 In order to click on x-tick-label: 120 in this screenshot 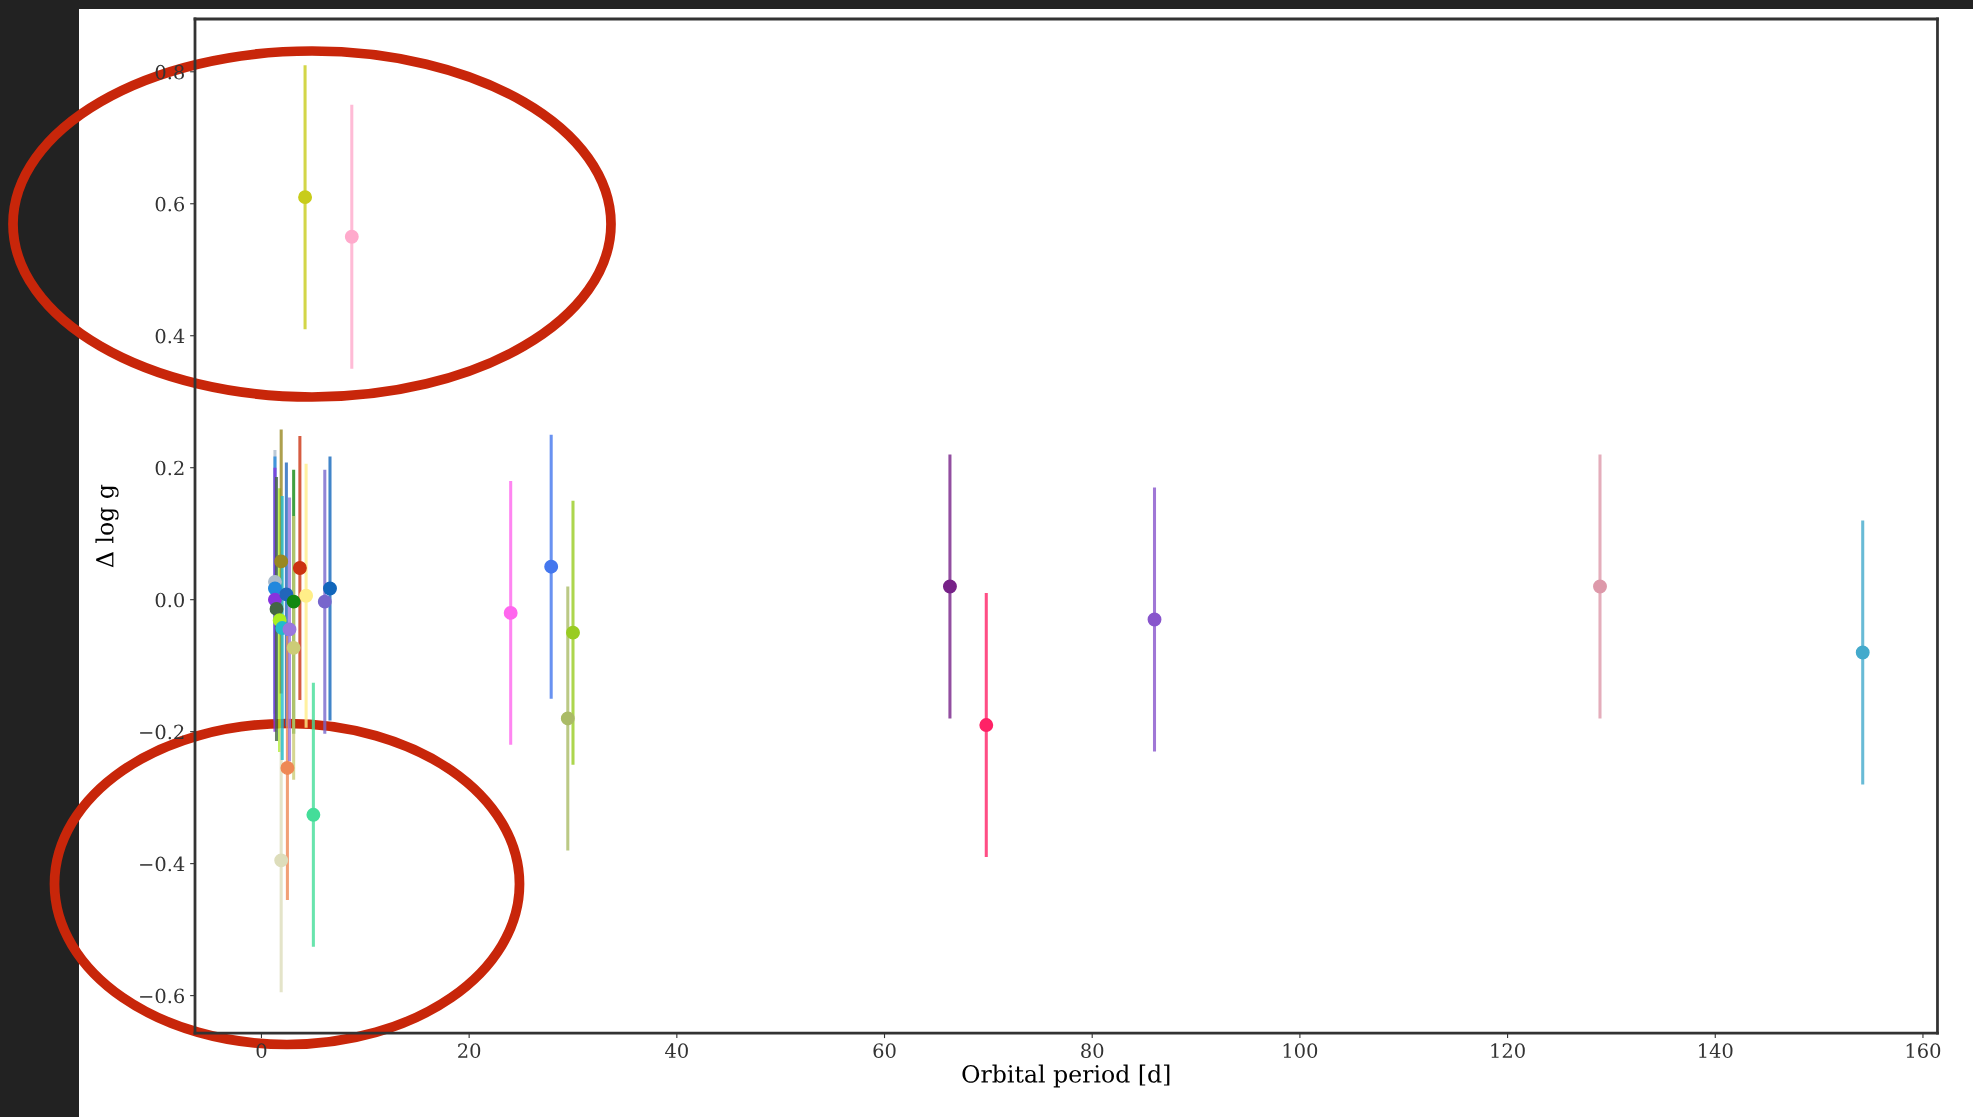, I will do `click(1508, 1050)`.